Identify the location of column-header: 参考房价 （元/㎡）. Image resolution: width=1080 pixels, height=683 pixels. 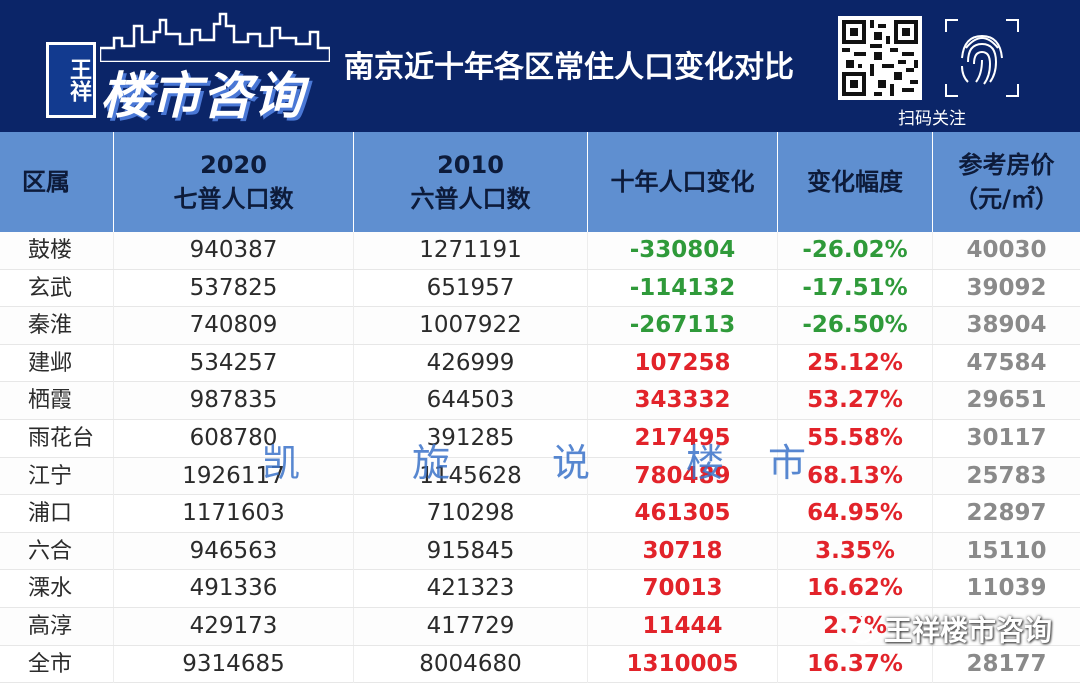
(1006, 182).